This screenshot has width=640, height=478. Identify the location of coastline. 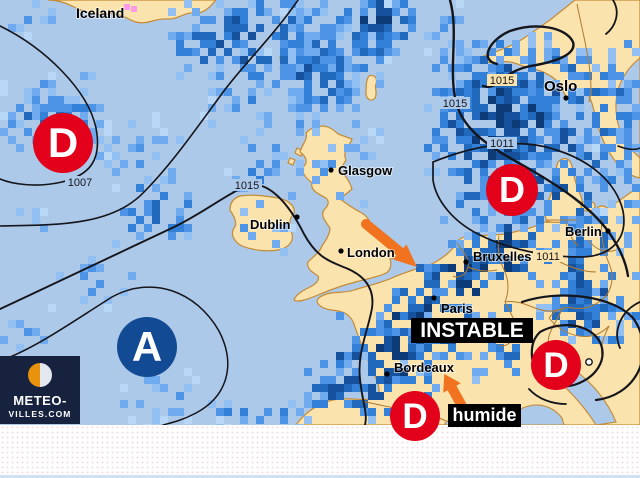
(345, 213).